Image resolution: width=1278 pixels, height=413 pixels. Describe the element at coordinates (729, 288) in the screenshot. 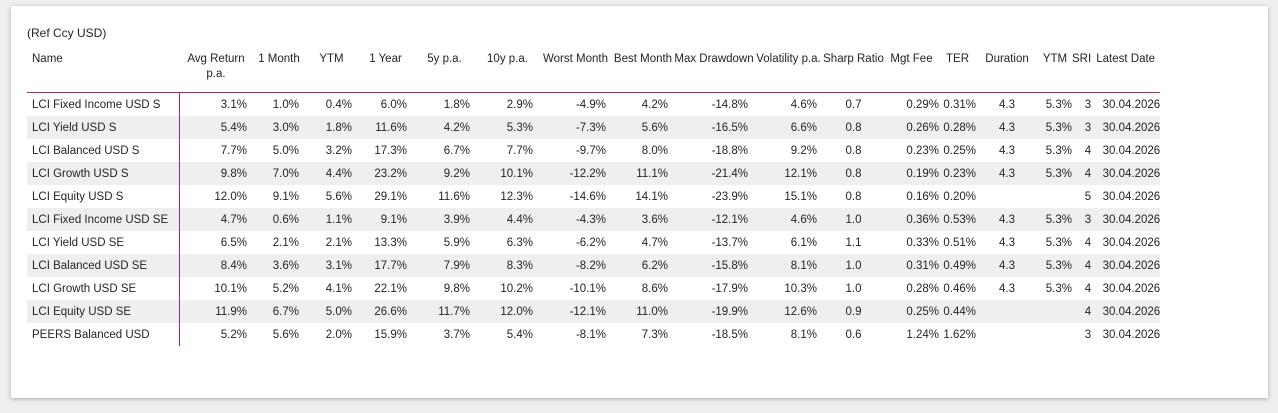

I see `cell-max-drawdown: -17.9%` at that location.